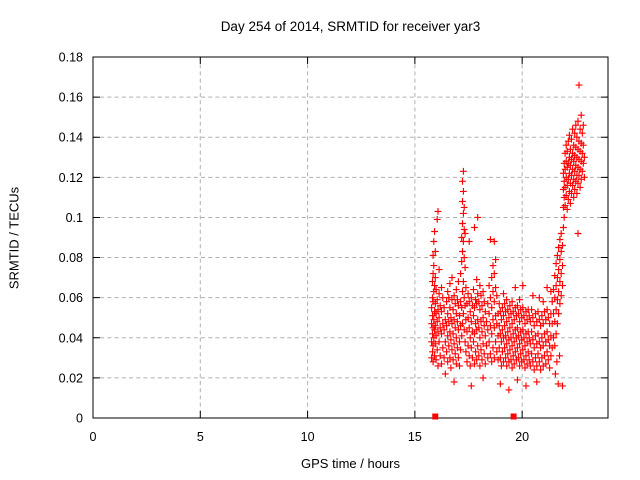 This screenshot has width=640, height=480. I want to click on y-tick-label: 0, so click(79, 419).